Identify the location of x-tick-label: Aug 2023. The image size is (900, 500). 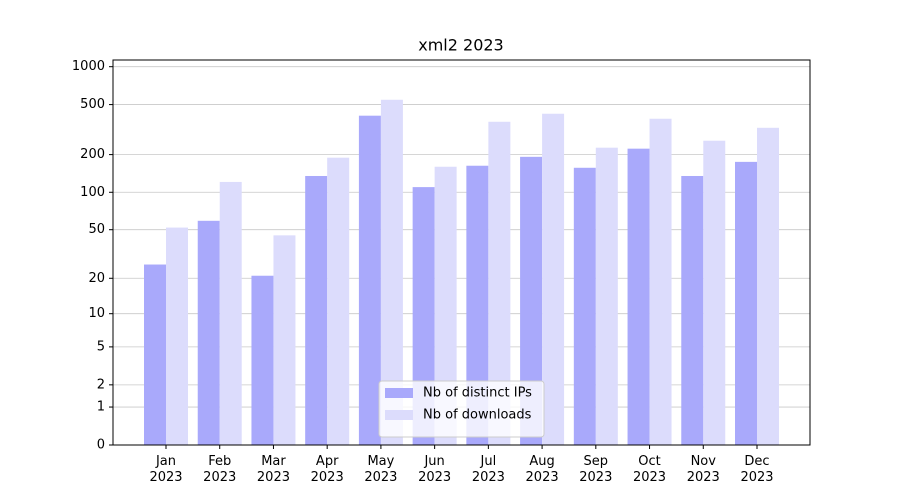
(542, 469).